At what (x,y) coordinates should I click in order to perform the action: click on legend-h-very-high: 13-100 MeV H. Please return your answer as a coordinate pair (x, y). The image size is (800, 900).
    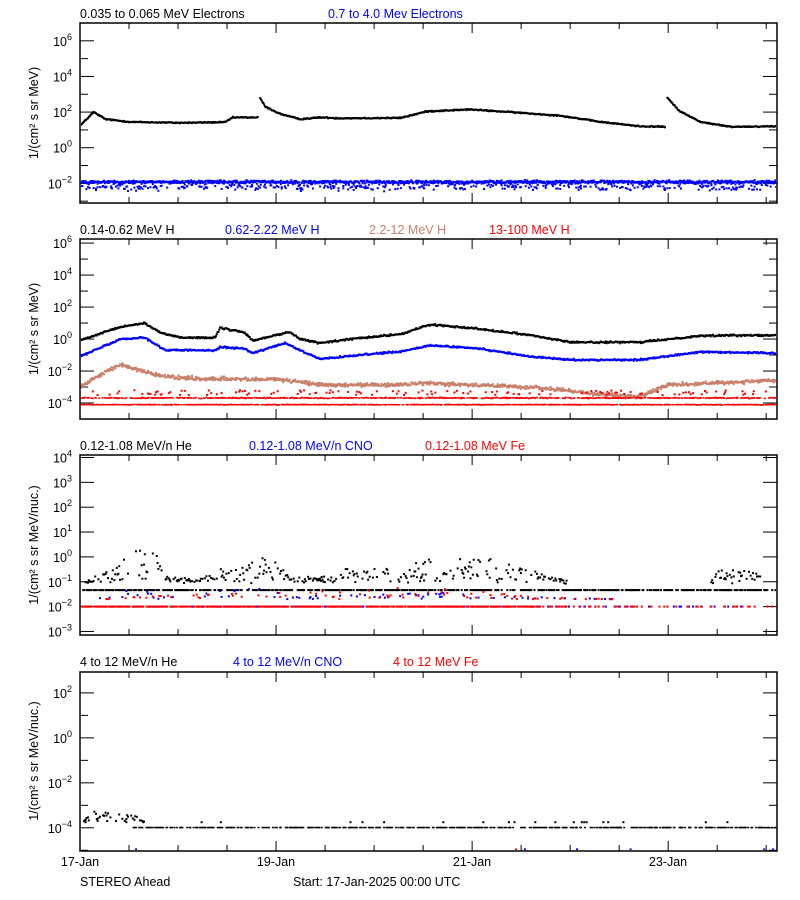
    Looking at the image, I should click on (529, 230).